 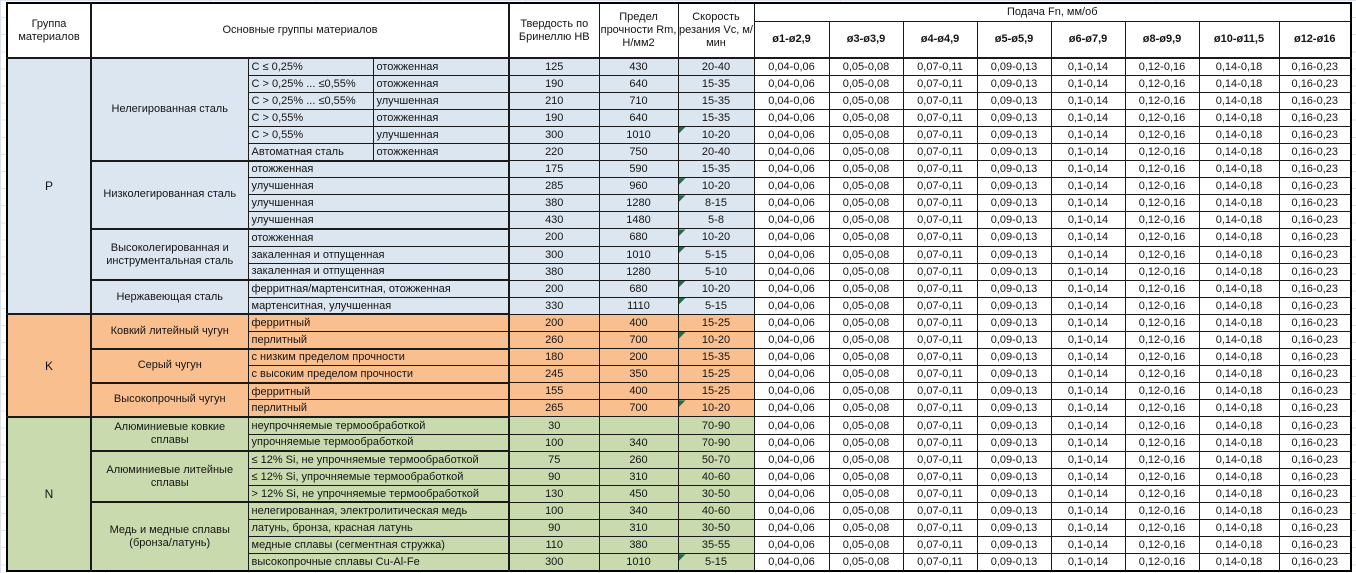 What do you see at coordinates (378, 169) in the screenshot?
I see `material-description-cell: отожженная` at bounding box center [378, 169].